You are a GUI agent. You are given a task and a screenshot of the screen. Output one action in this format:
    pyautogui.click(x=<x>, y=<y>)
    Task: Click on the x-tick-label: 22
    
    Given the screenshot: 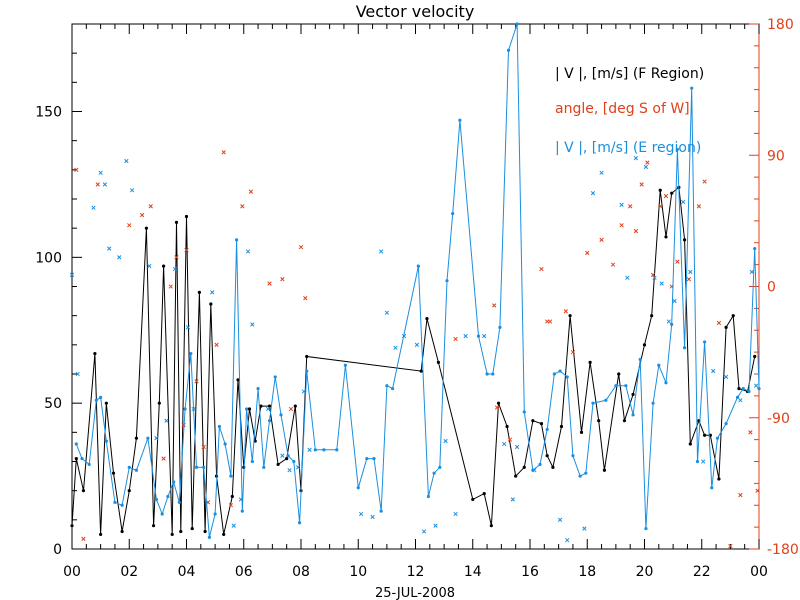 What is the action you would take?
    pyautogui.click(x=702, y=572)
    